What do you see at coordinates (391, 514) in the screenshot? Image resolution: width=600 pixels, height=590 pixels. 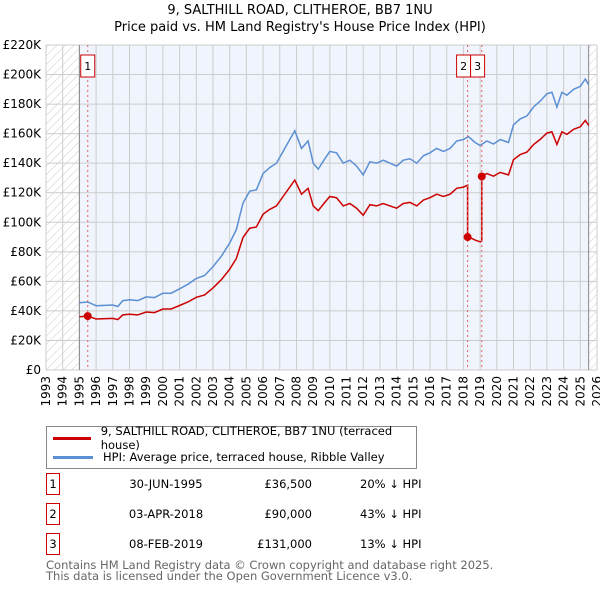 I see `transaction-hpi-diff: 43% ↓ HPI` at bounding box center [391, 514].